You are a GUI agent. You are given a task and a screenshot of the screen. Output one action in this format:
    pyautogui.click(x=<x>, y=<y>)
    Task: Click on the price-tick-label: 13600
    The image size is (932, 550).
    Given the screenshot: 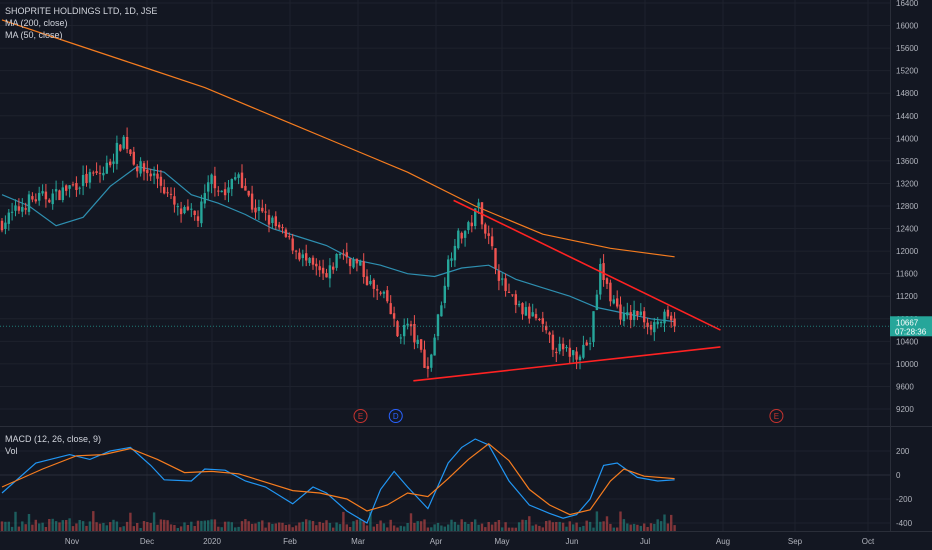 What is the action you would take?
    pyautogui.click(x=907, y=161)
    